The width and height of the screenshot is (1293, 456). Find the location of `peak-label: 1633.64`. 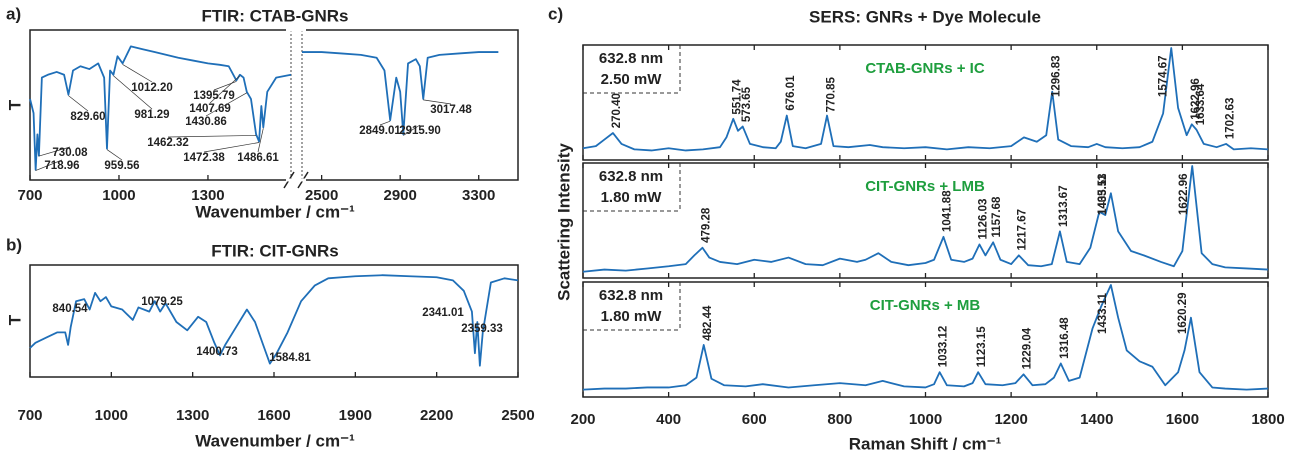

peak-label: 1633.64 is located at coordinates (1201, 104).